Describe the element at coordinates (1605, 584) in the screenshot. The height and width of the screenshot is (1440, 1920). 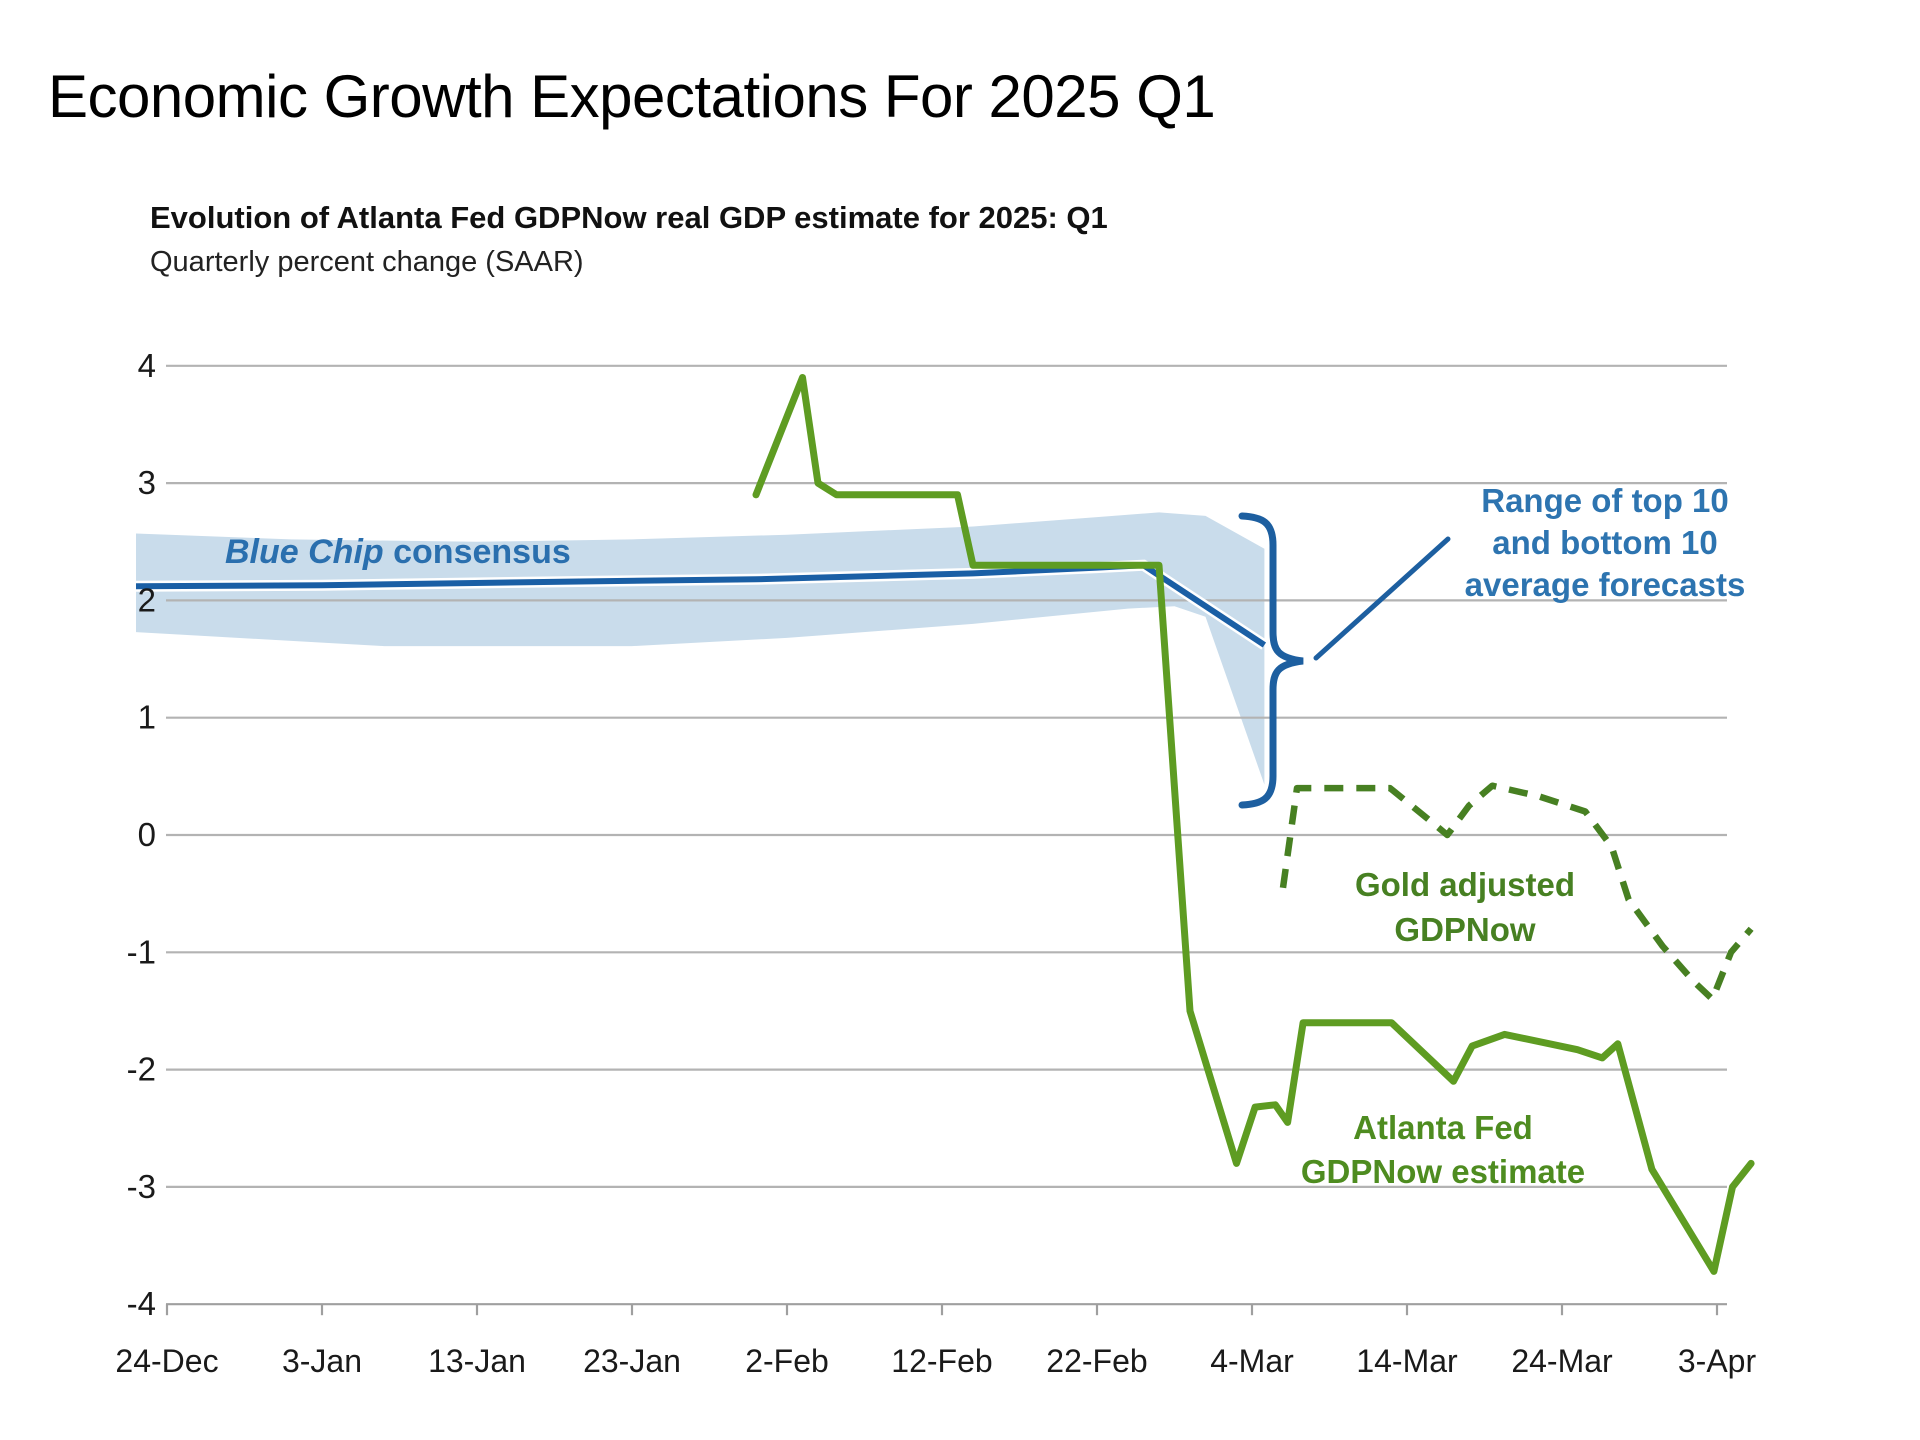
I see `range-label-line3: average forecasts` at that location.